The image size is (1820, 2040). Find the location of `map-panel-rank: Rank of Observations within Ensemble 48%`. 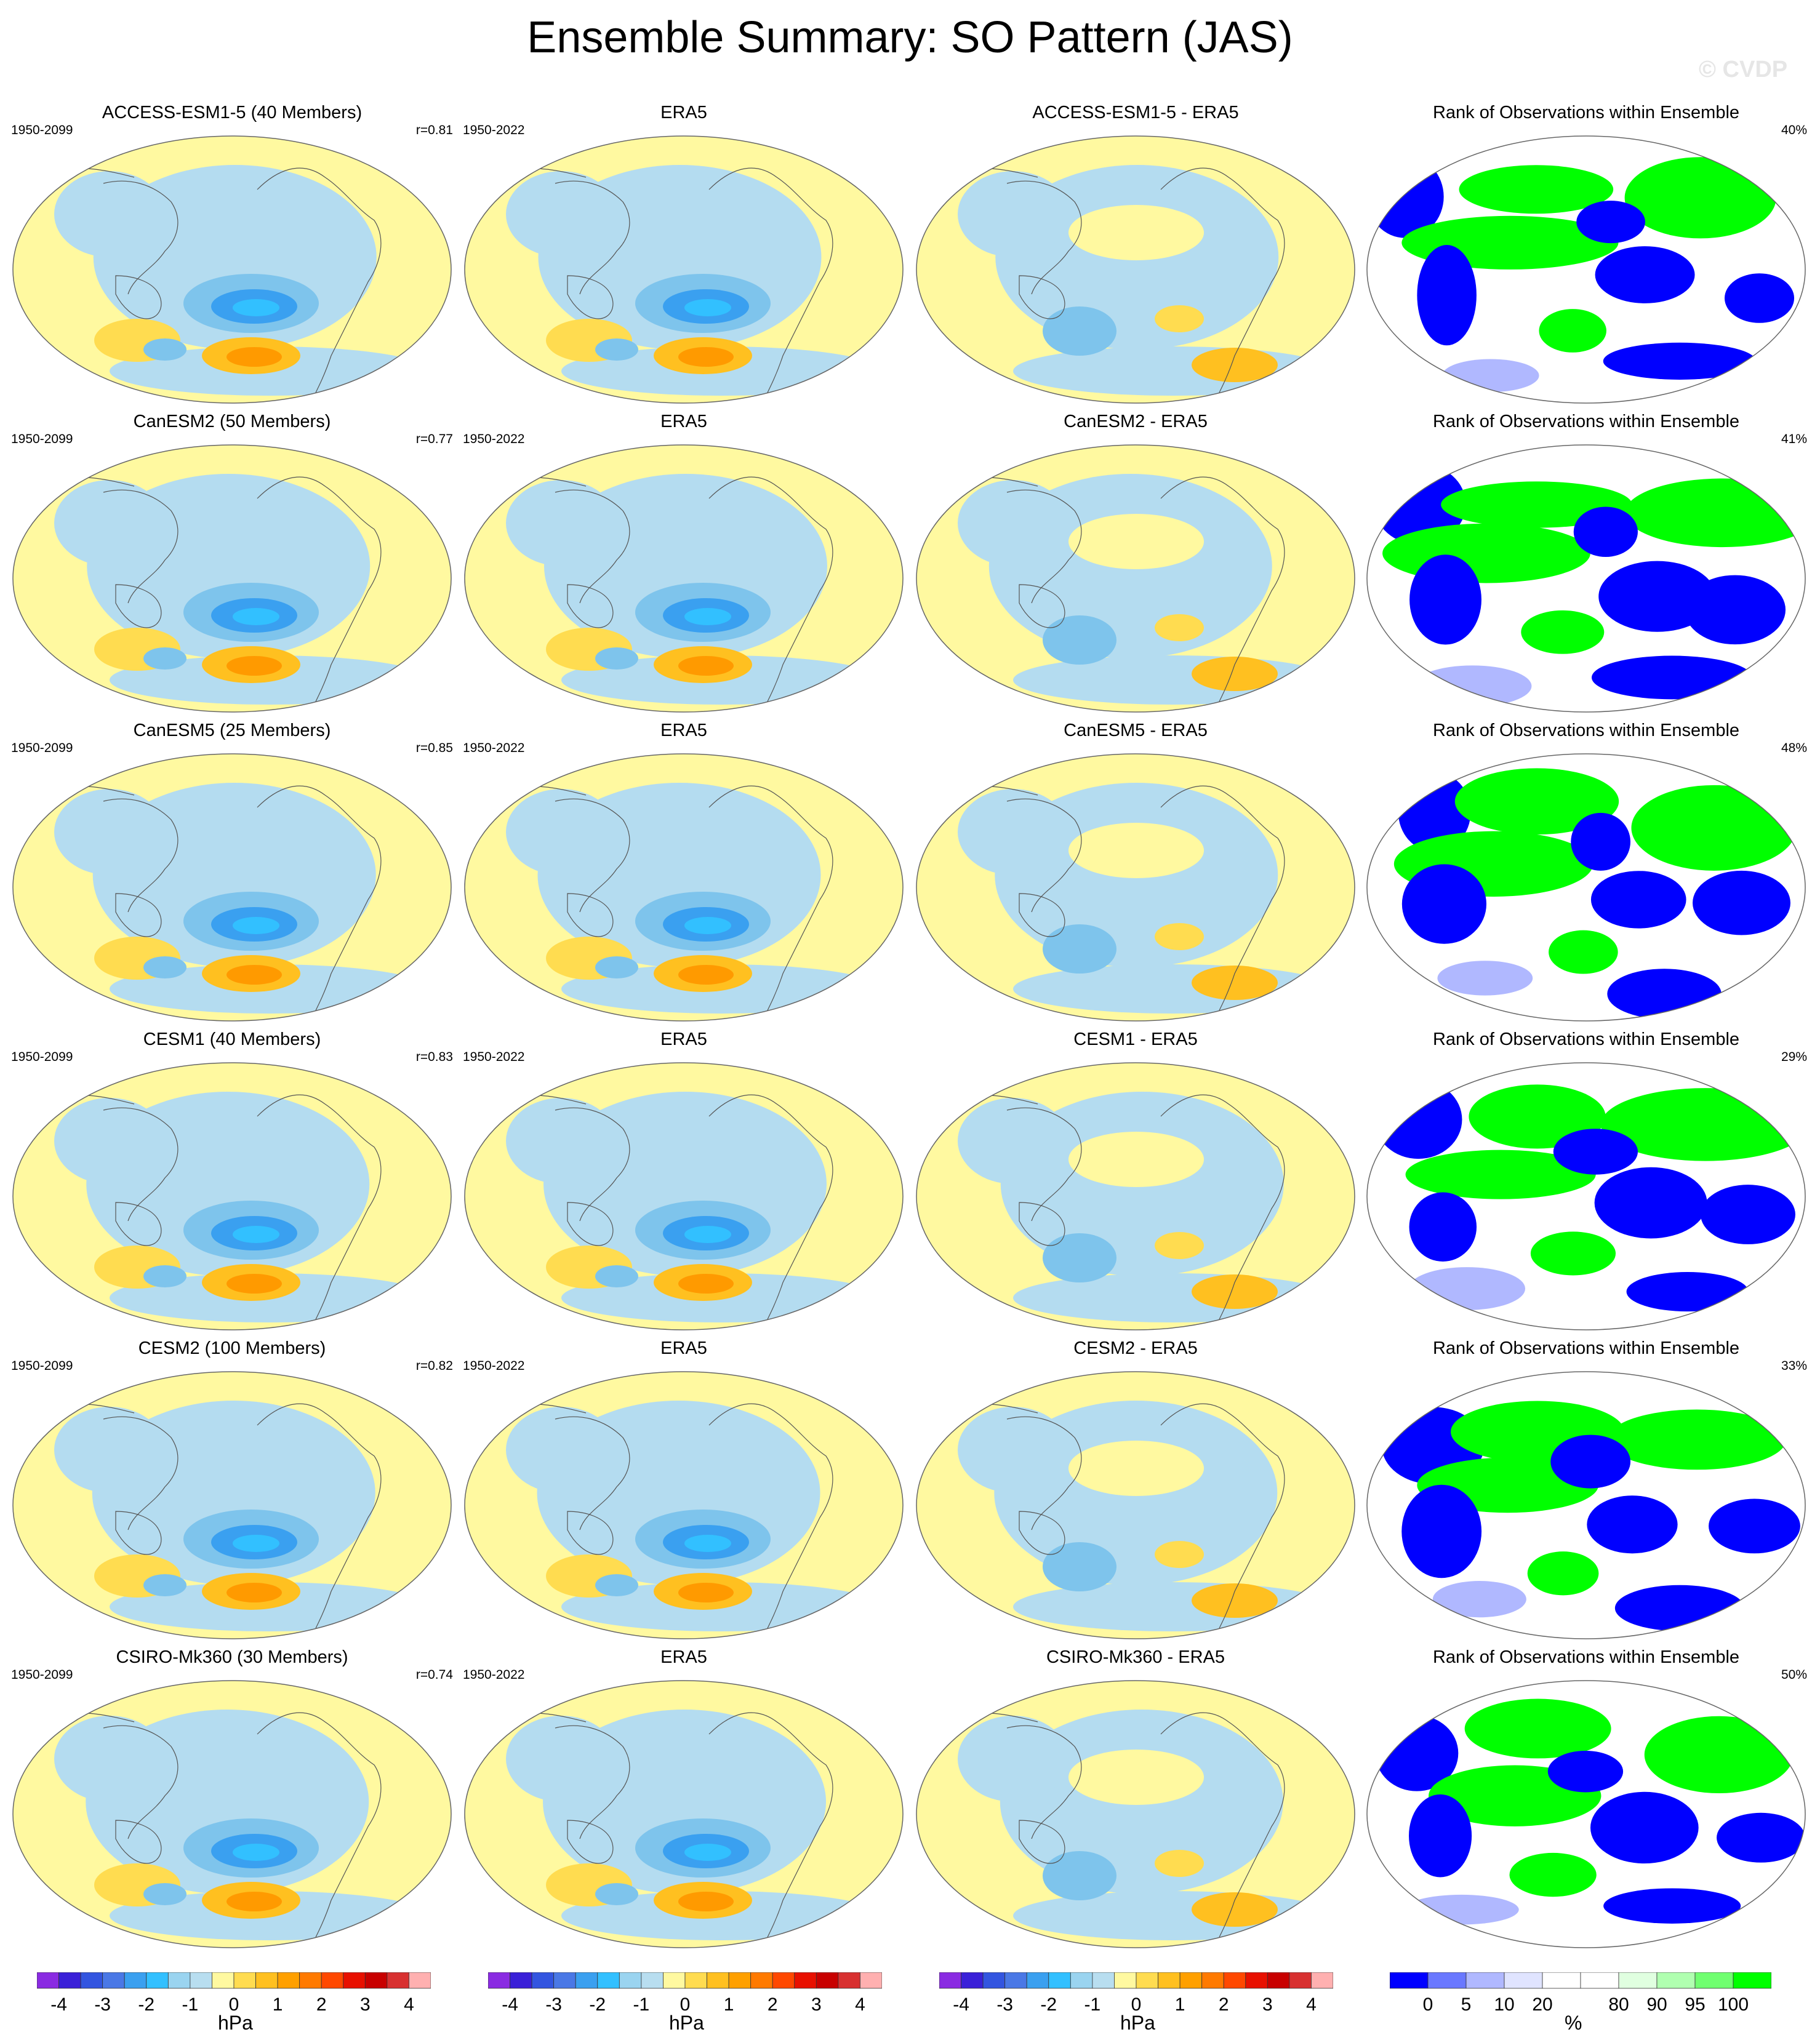

map-panel-rank: Rank of Observations within Ensemble 48% is located at coordinates (1586, 871).